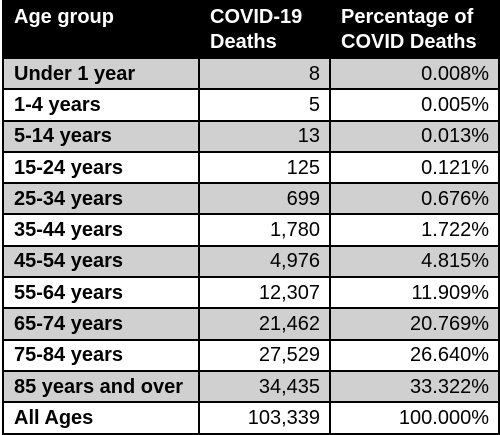 The image size is (500, 435). I want to click on deaths-cell: 8, so click(264, 73).